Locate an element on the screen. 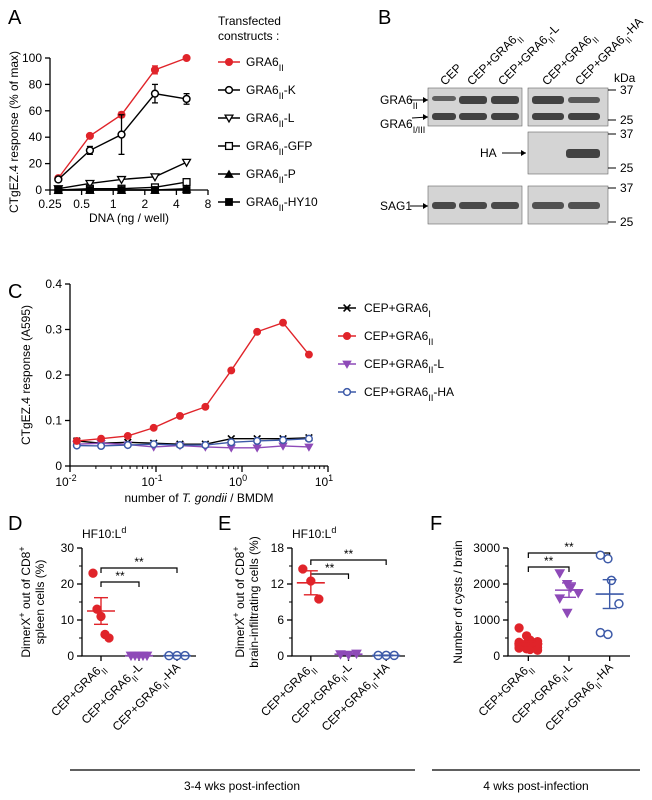 Image resolution: width=652 pixels, height=800 pixels. panelF-ytick-label: 2000 is located at coordinates (486, 584).